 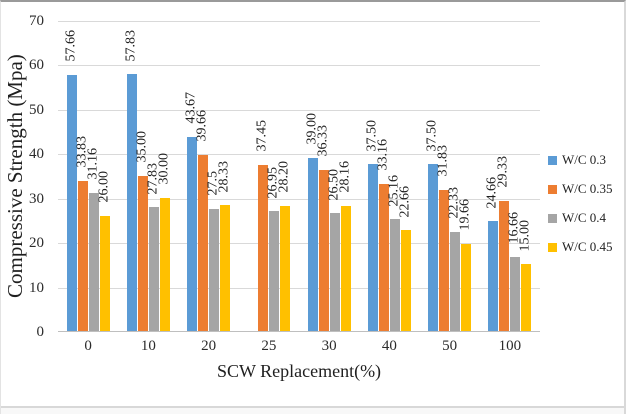 I want to click on bar-slot: 43.67, so click(x=191, y=176).